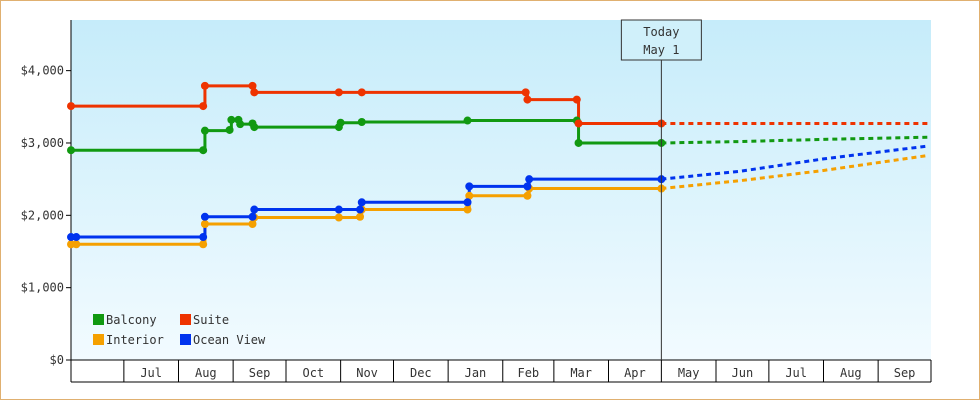 Image resolution: width=980 pixels, height=400 pixels. I want to click on x-tick-label: Nov, so click(367, 373).